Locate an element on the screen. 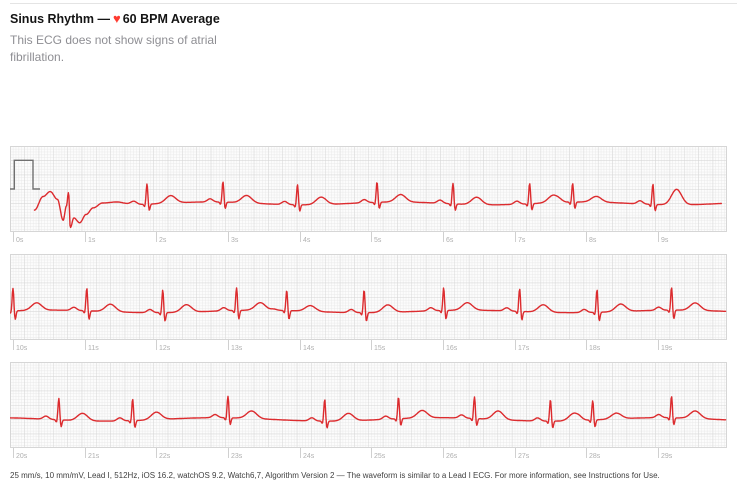 Image resolution: width=746 pixels, height=504 pixels. time-label: 18s is located at coordinates (595, 348).